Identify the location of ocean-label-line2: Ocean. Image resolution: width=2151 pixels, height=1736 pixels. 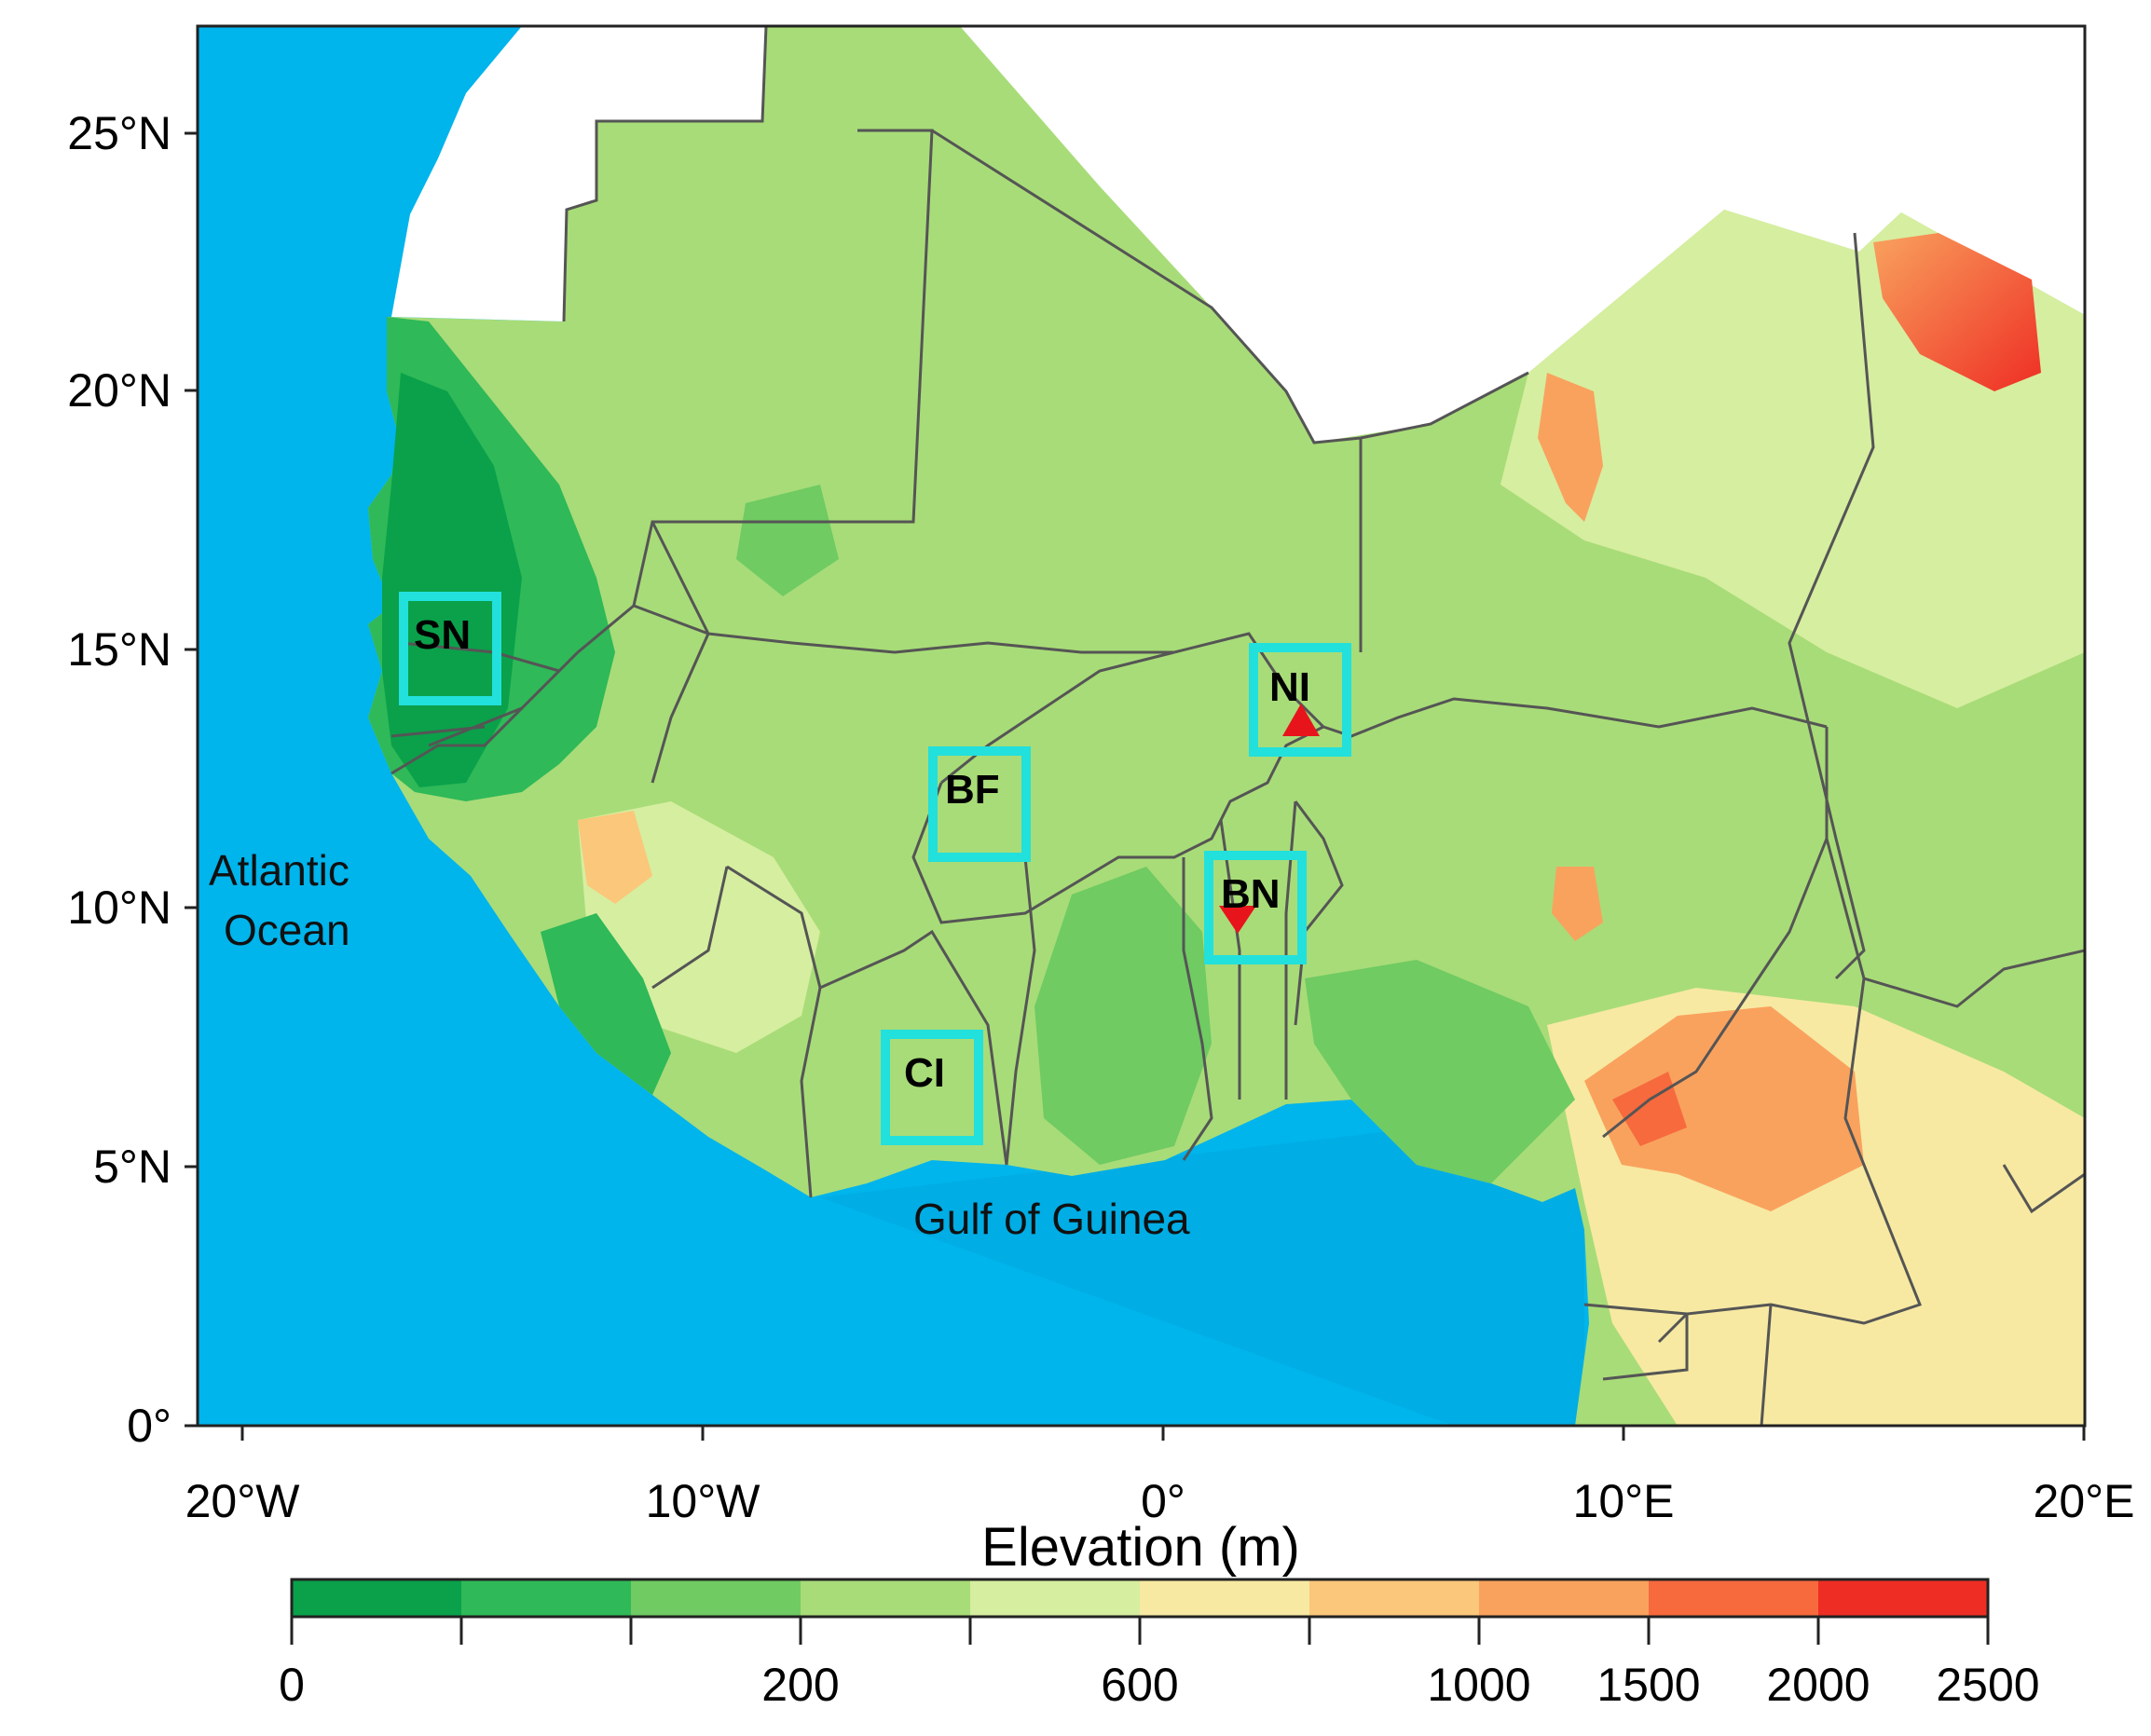
(287, 930).